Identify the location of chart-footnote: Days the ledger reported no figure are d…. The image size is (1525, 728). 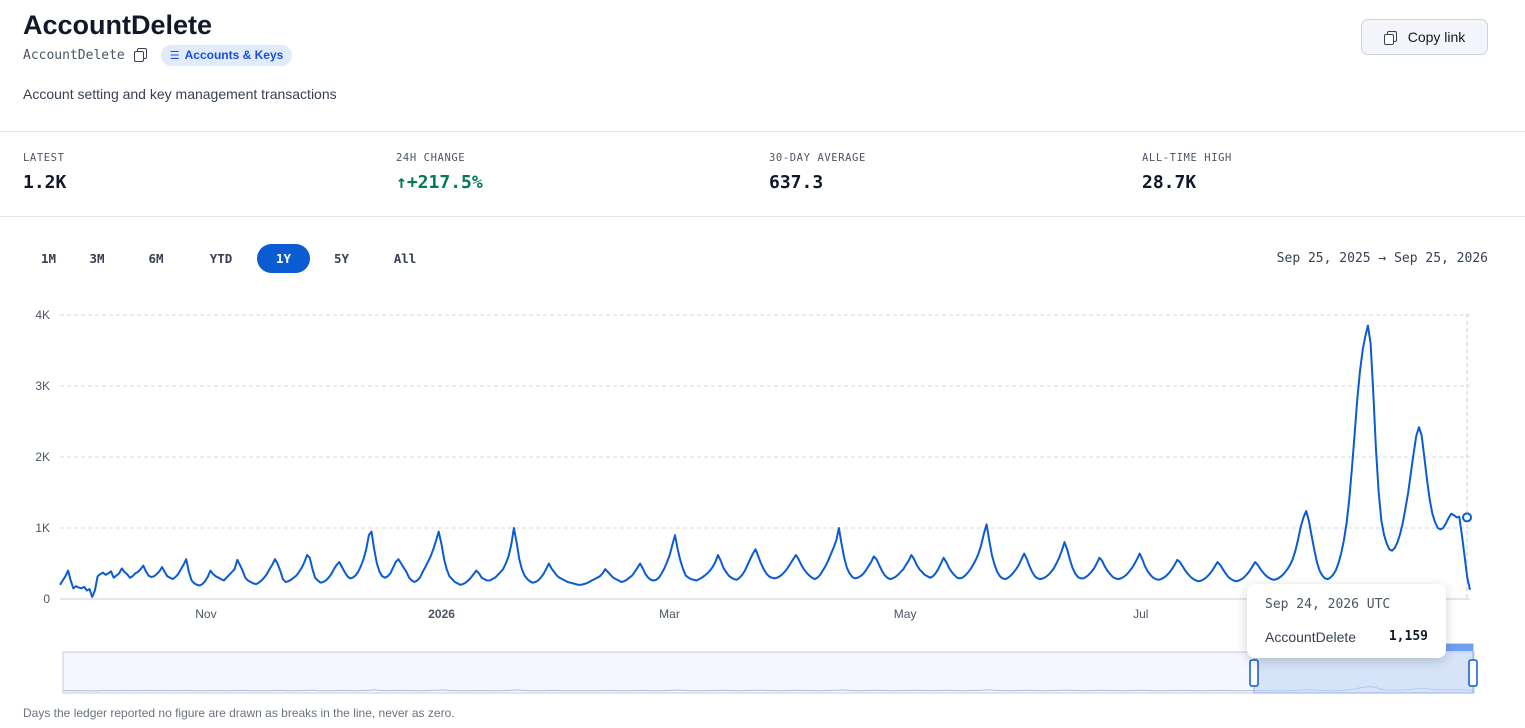
(239, 713).